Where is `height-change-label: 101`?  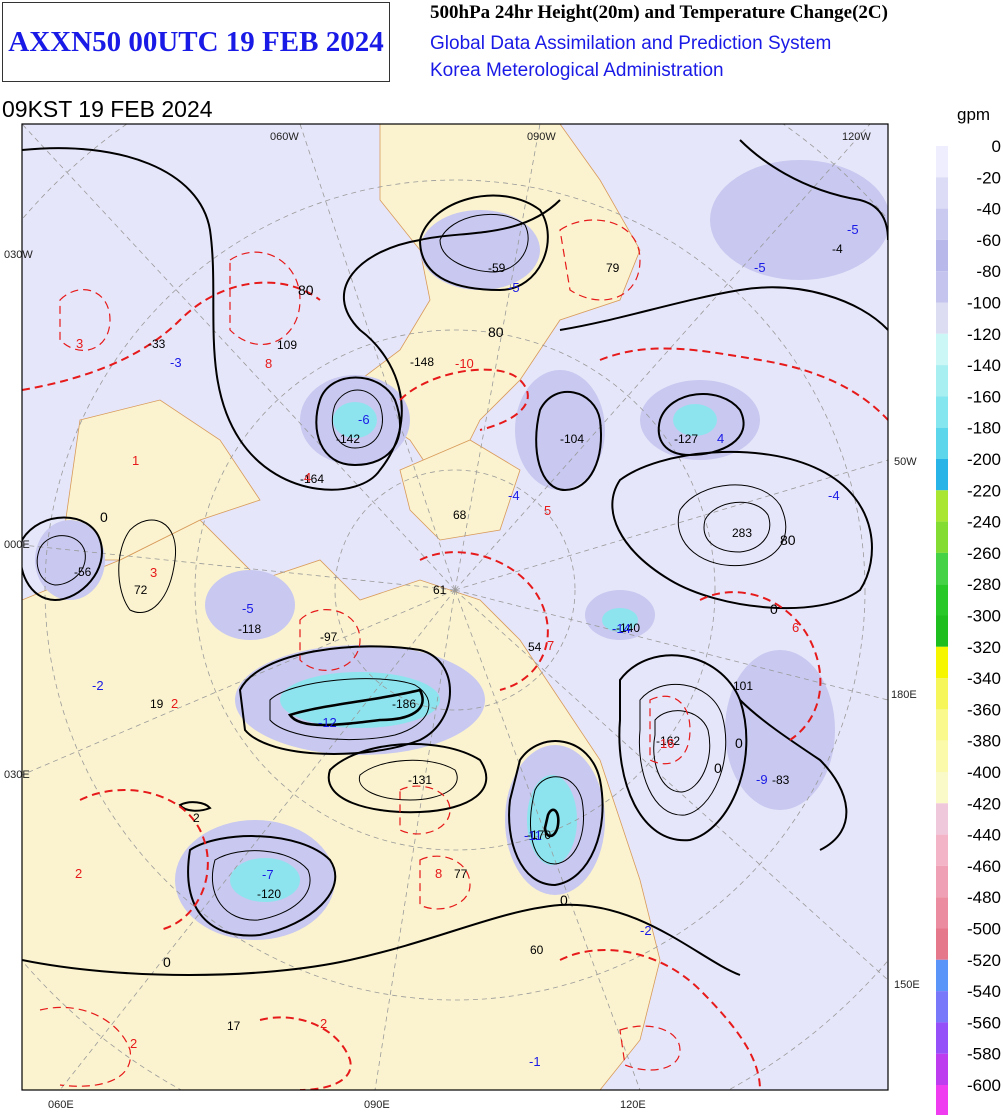
height-change-label: 101 is located at coordinates (743, 686).